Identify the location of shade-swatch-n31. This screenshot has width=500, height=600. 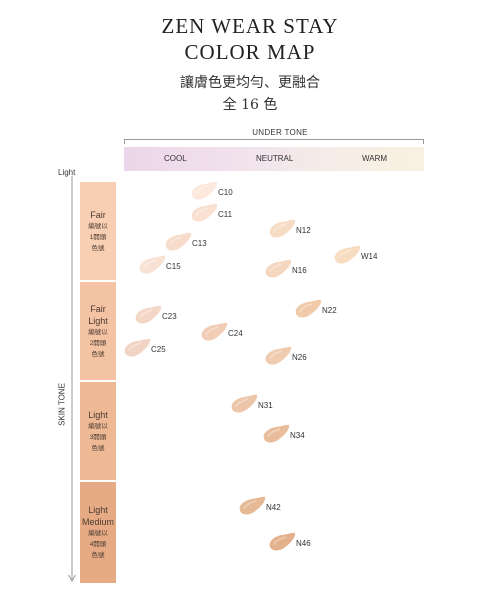
(244, 403).